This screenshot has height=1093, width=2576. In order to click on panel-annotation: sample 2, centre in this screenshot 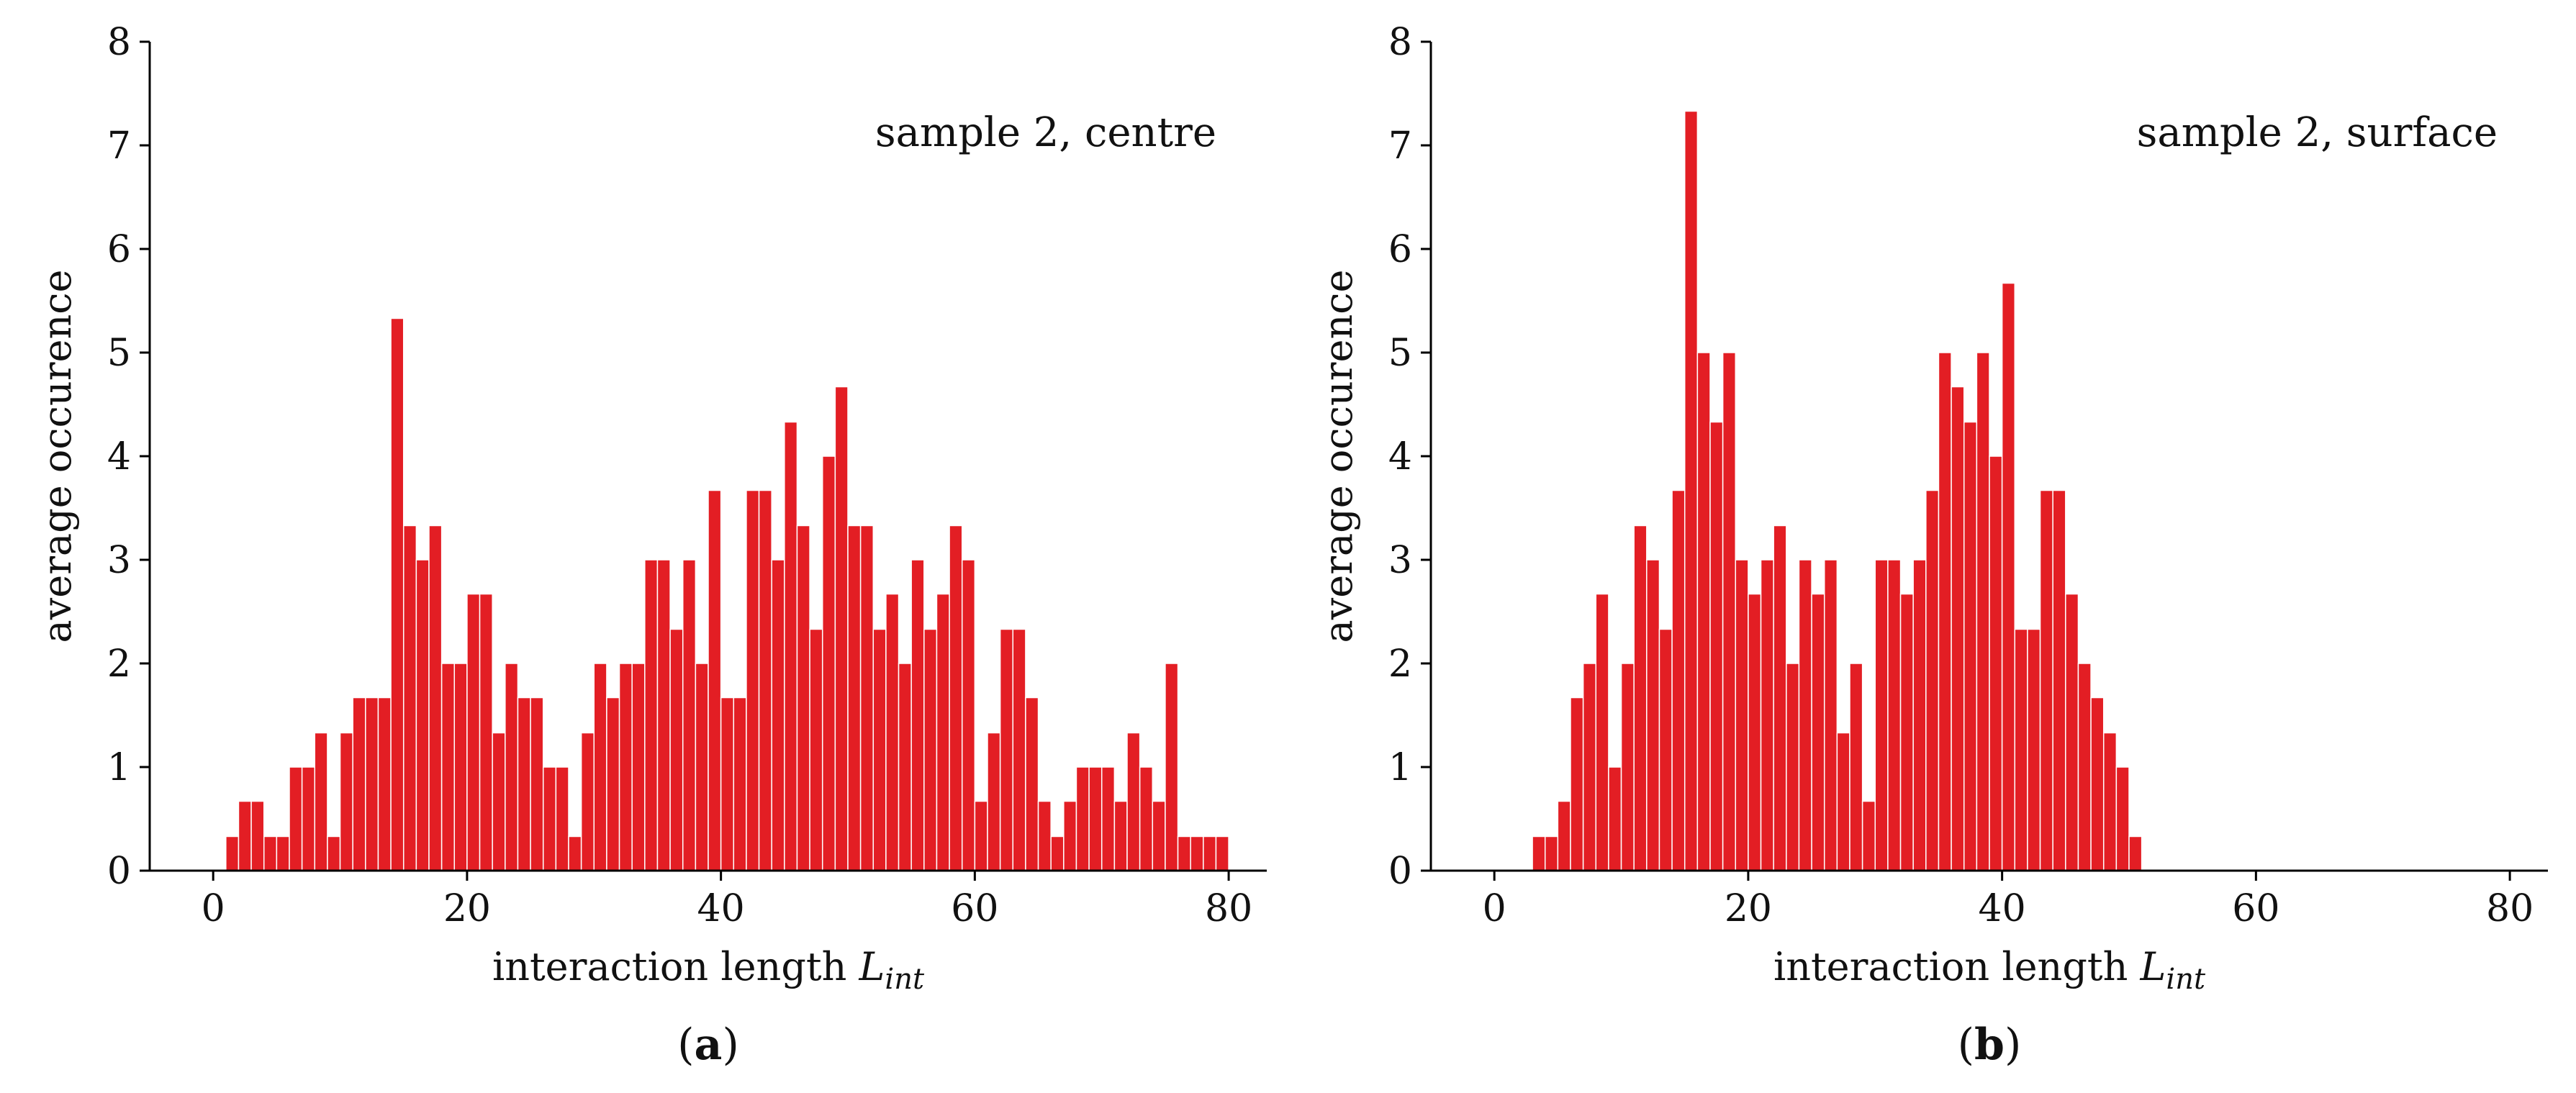, I will do `click(1045, 133)`.